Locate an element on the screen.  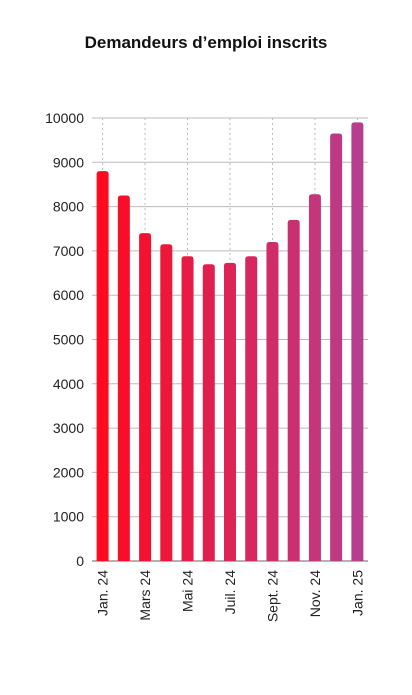
y-tick-label: 1000 is located at coordinates (68, 517).